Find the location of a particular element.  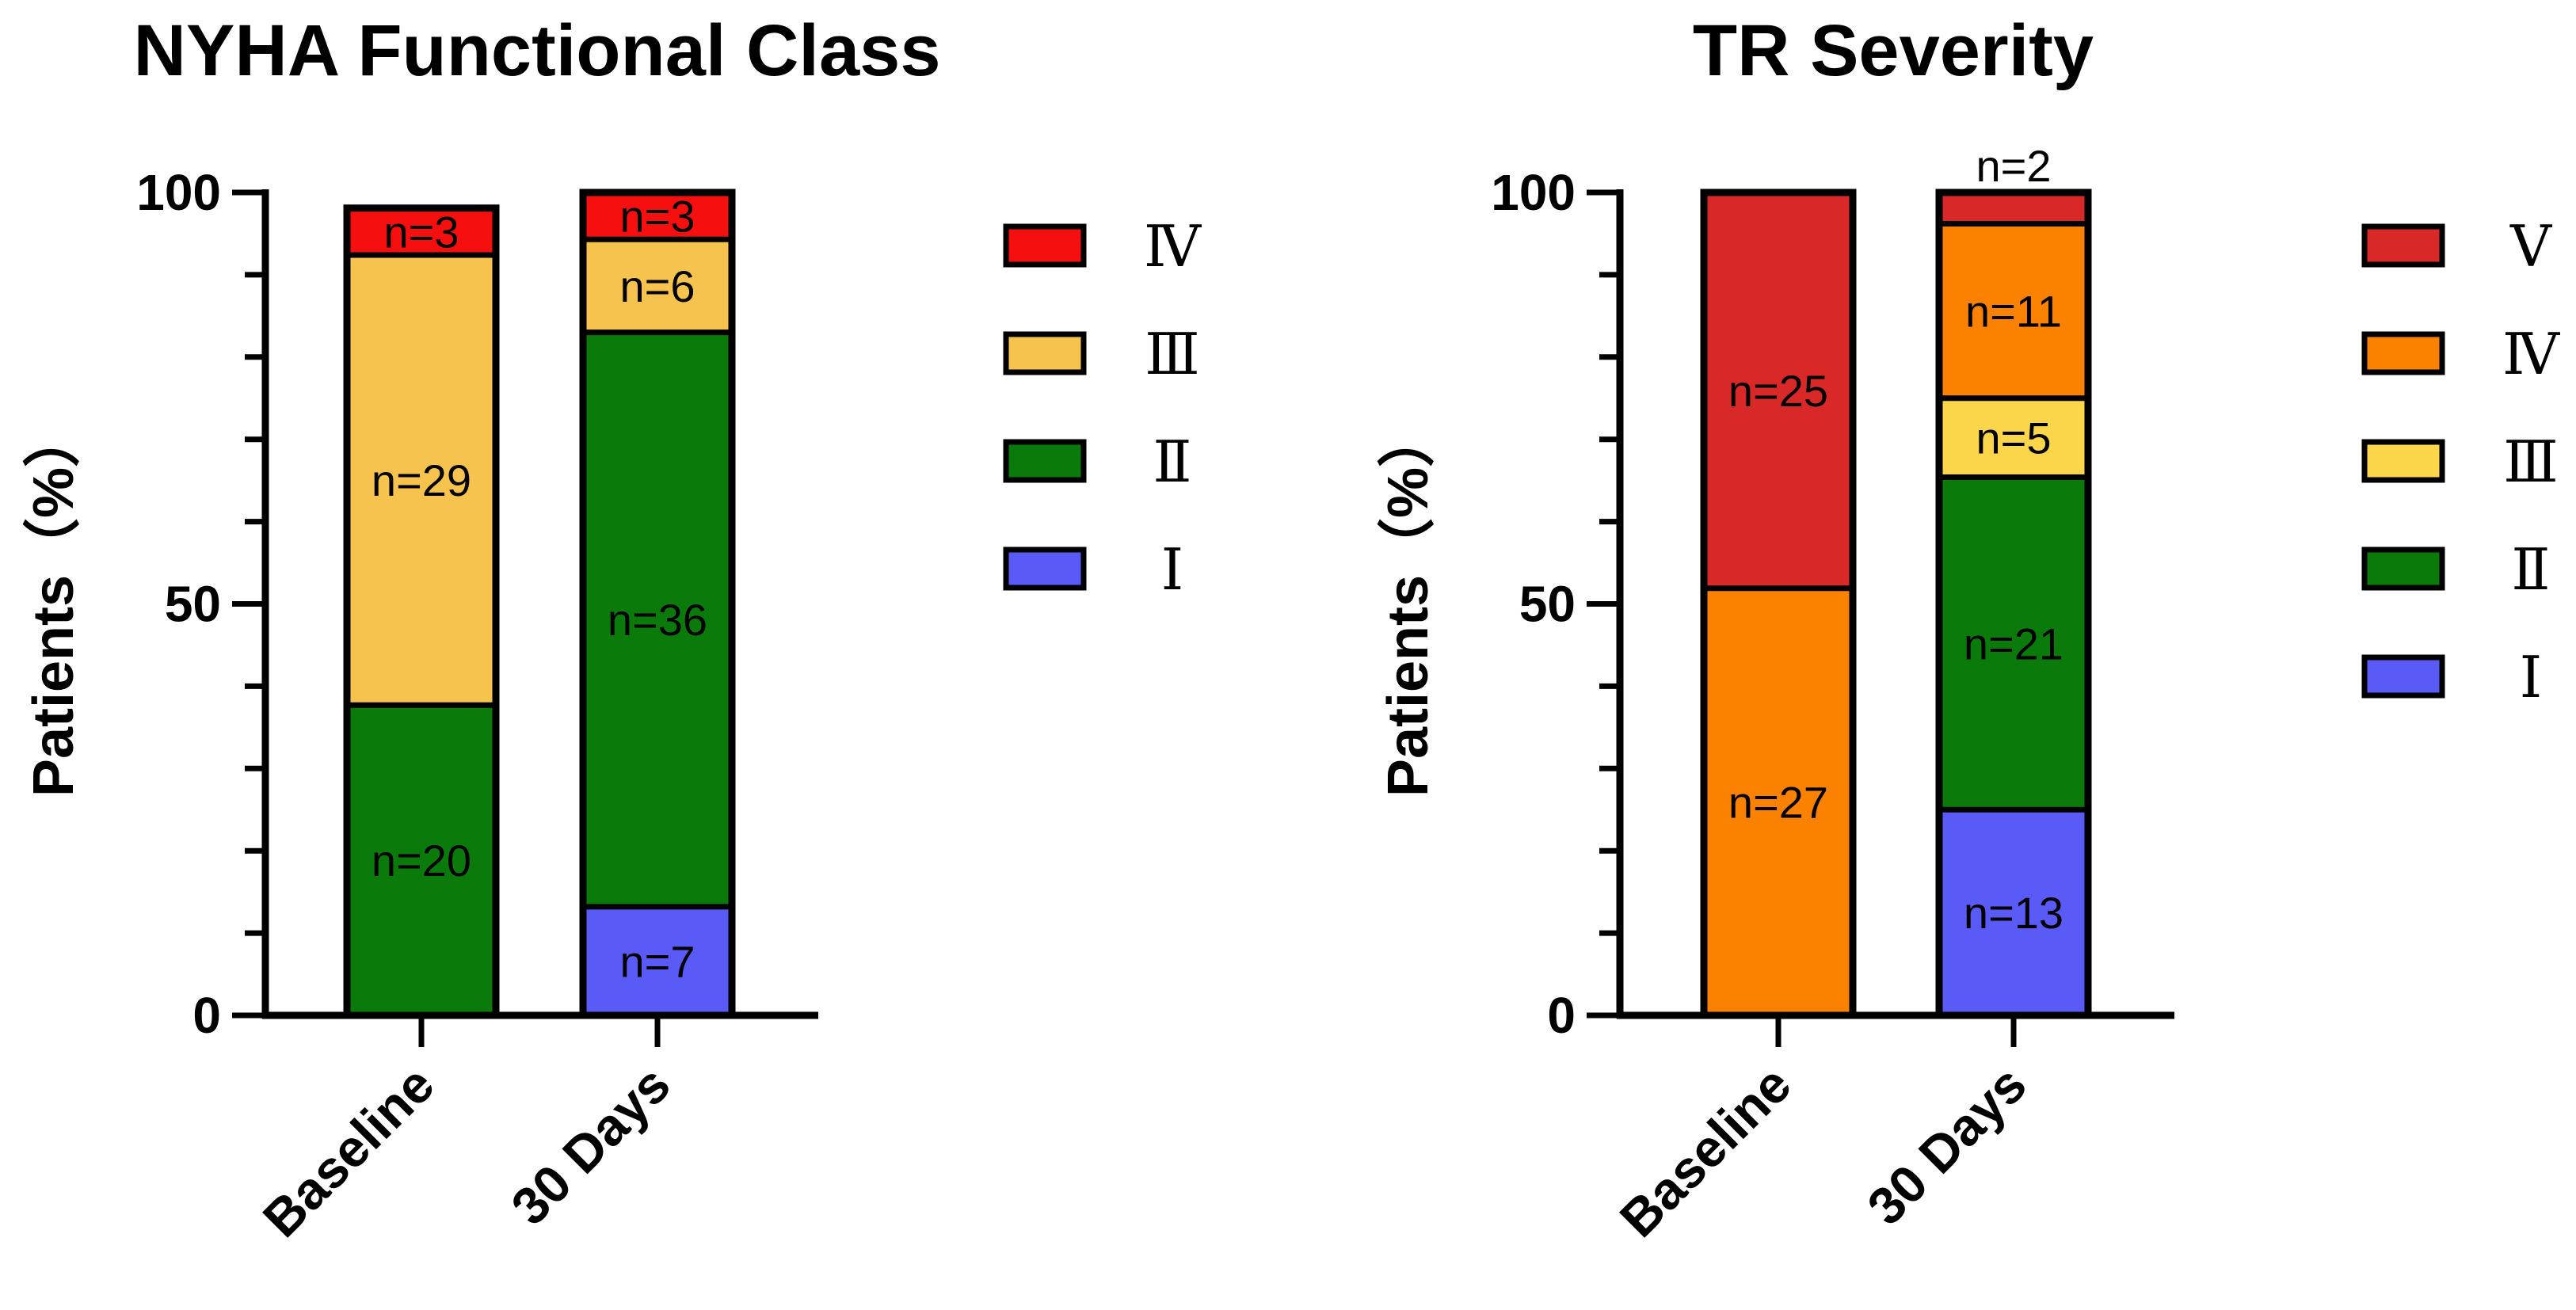

data-label: n=7 is located at coordinates (658, 961).